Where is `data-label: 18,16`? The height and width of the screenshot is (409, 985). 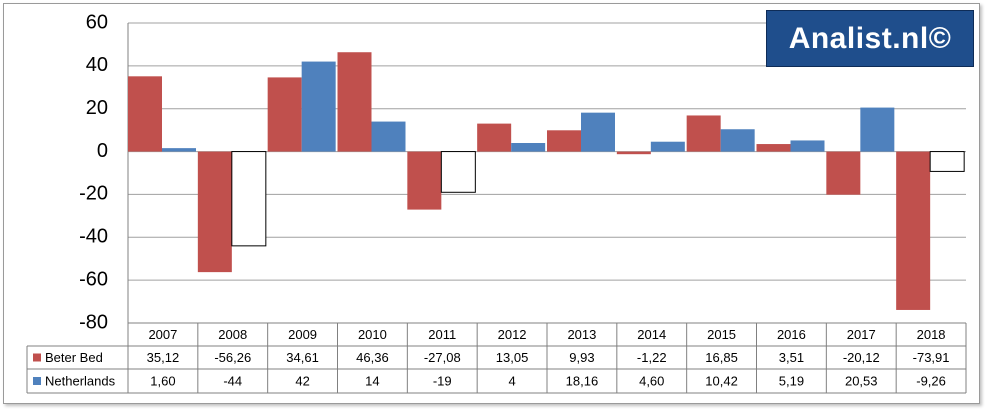
data-label: 18,16 is located at coordinates (582, 380).